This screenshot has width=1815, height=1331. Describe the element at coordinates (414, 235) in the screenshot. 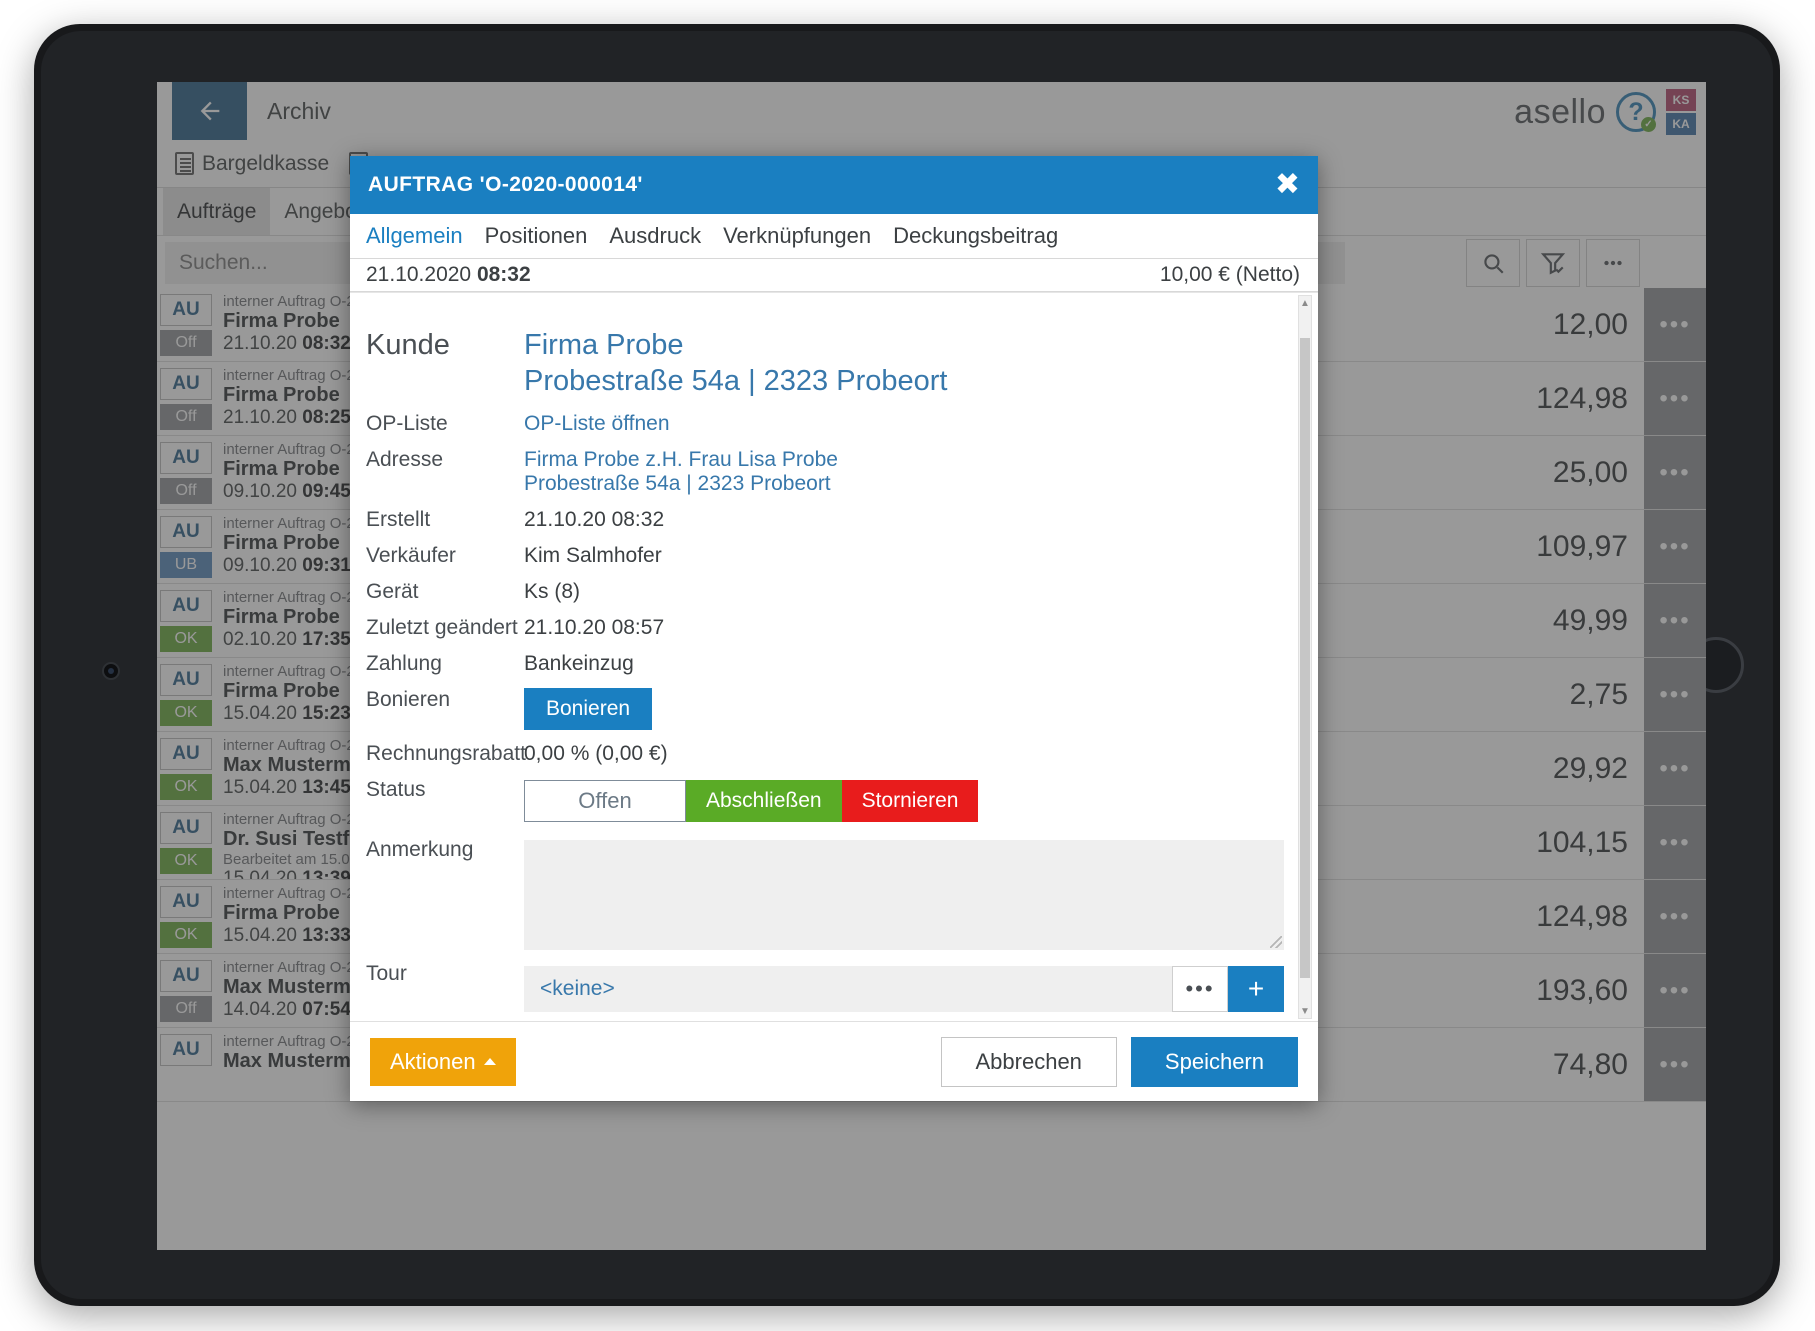

I see `tab-allgemein: Allgemein` at that location.